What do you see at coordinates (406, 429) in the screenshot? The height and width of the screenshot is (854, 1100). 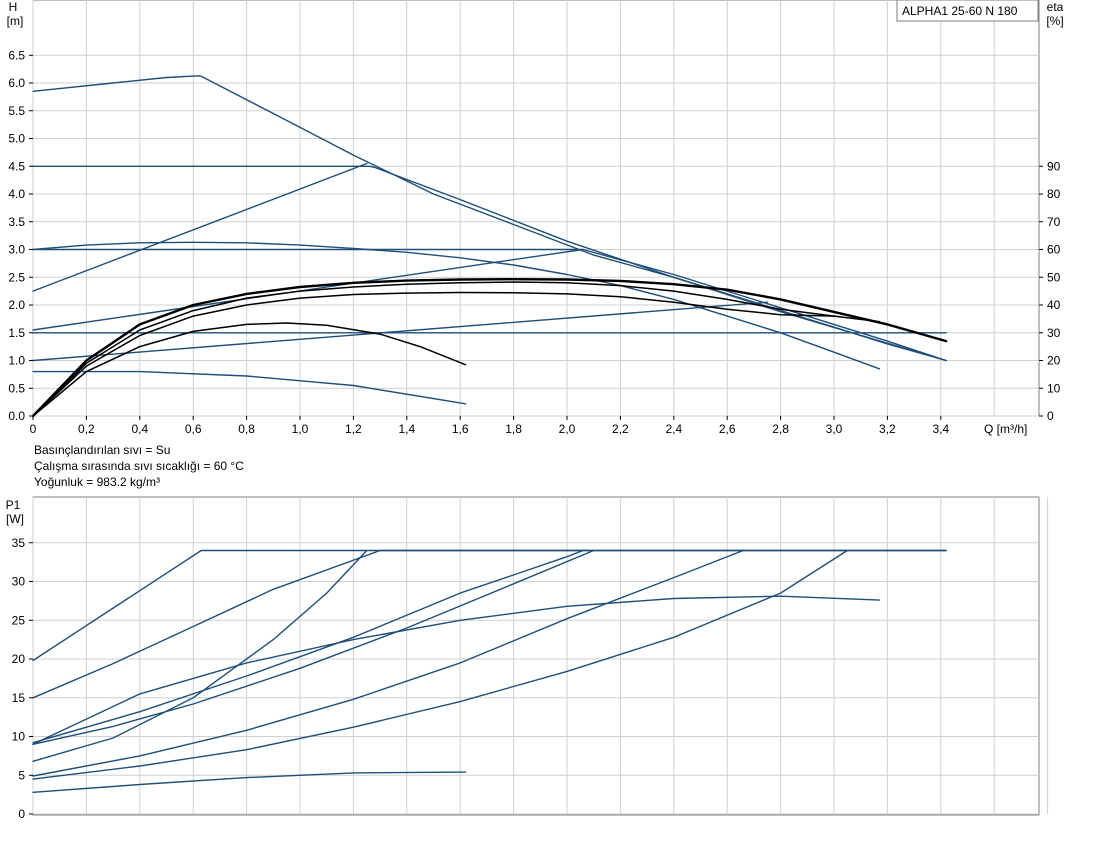 I see `x-tick-label: 1,4` at bounding box center [406, 429].